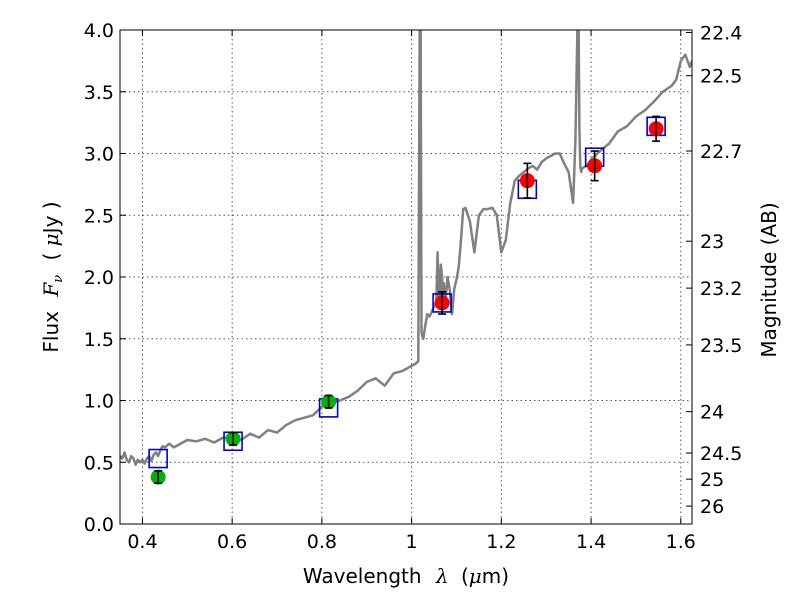  I want to click on x-axis-label: Wavelength λ (μm), so click(406, 576).